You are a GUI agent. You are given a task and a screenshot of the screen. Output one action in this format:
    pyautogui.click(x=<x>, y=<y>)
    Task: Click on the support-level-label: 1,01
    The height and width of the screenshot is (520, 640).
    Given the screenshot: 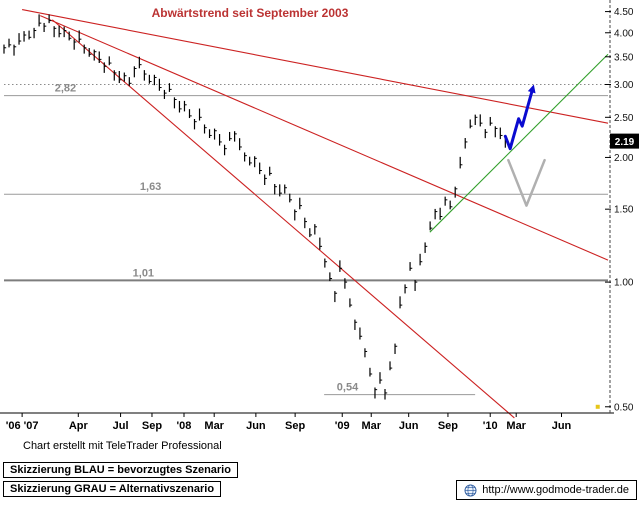 What is the action you would take?
    pyautogui.click(x=143, y=273)
    